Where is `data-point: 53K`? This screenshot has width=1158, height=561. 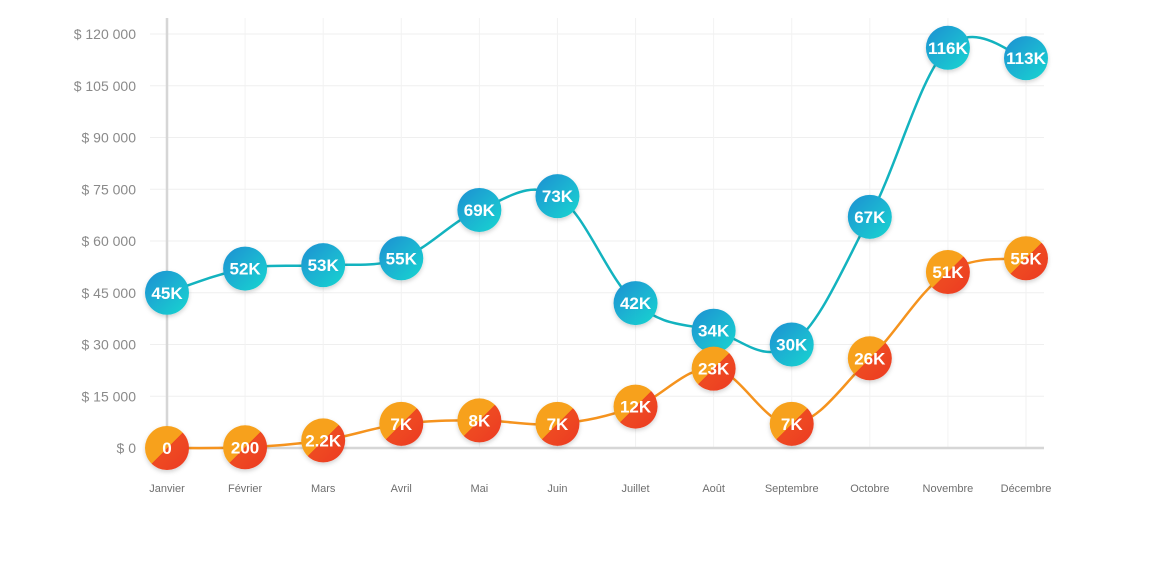 data-point: 53K is located at coordinates (323, 265).